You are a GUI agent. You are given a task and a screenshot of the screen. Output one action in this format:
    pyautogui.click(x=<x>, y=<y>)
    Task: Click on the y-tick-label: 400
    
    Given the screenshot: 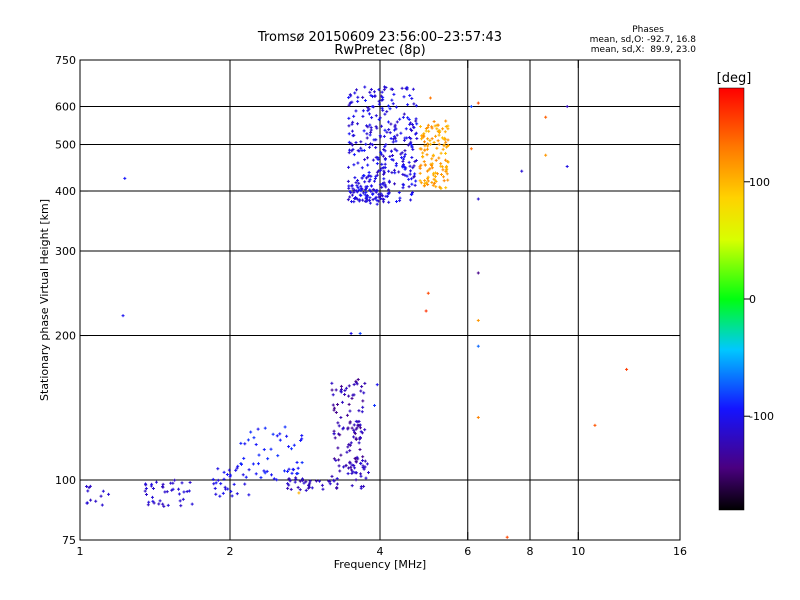 What is the action you would take?
    pyautogui.click(x=65, y=191)
    